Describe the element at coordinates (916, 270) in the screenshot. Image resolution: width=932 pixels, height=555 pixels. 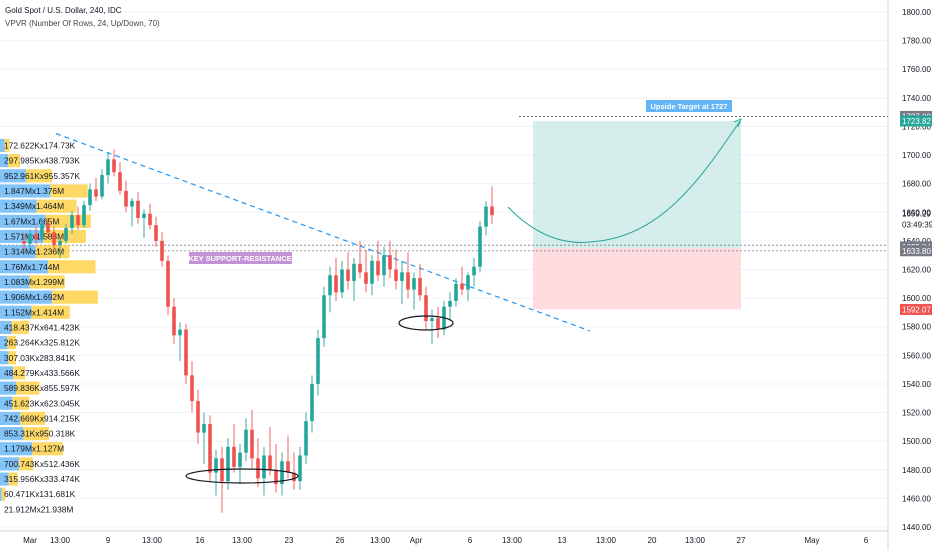
I see `y-tick-label: 1620.00` at that location.